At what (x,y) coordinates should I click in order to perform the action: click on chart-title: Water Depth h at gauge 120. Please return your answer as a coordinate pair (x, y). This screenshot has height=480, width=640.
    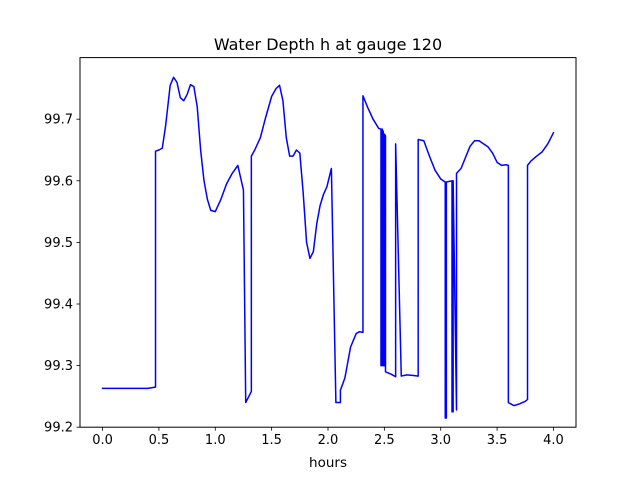
    Looking at the image, I should click on (328, 44).